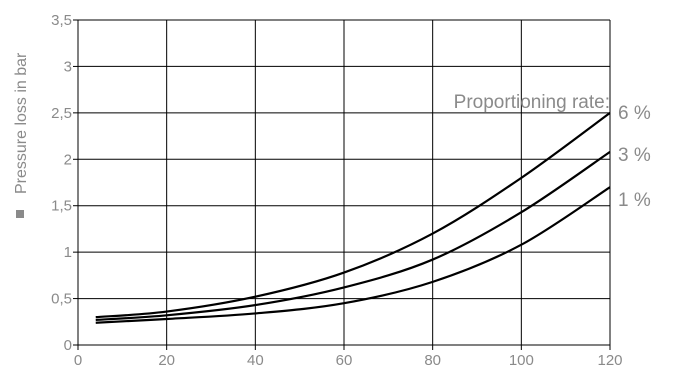 This screenshot has width=674, height=372. I want to click on x-tick-label: 60, so click(344, 360).